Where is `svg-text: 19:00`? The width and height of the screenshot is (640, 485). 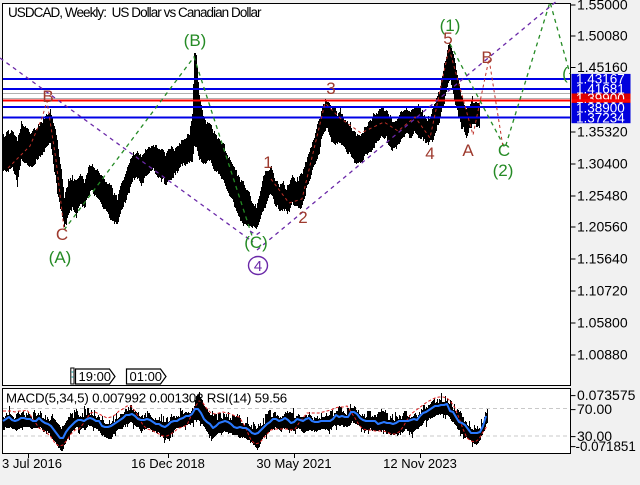
svg-text: 19:00 is located at coordinates (95, 376).